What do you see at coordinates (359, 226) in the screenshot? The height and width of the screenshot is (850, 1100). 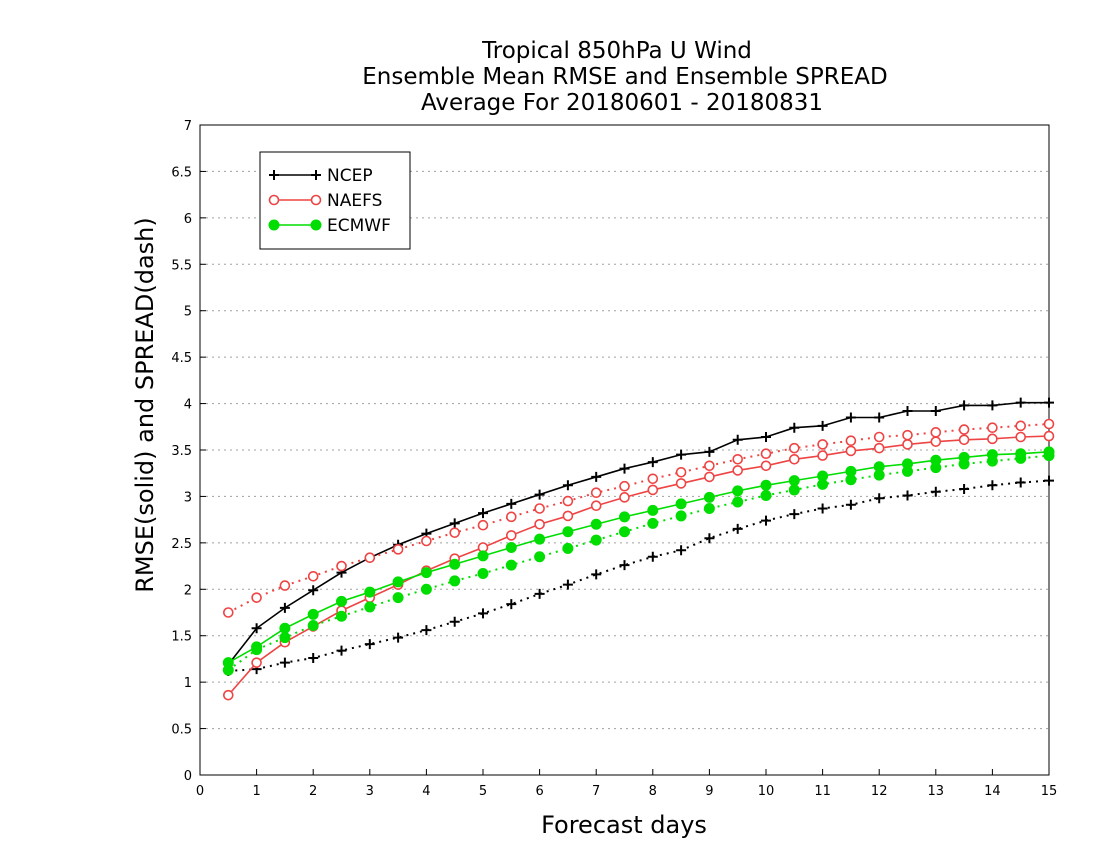 I see `legend-label: ECMWF` at bounding box center [359, 226].